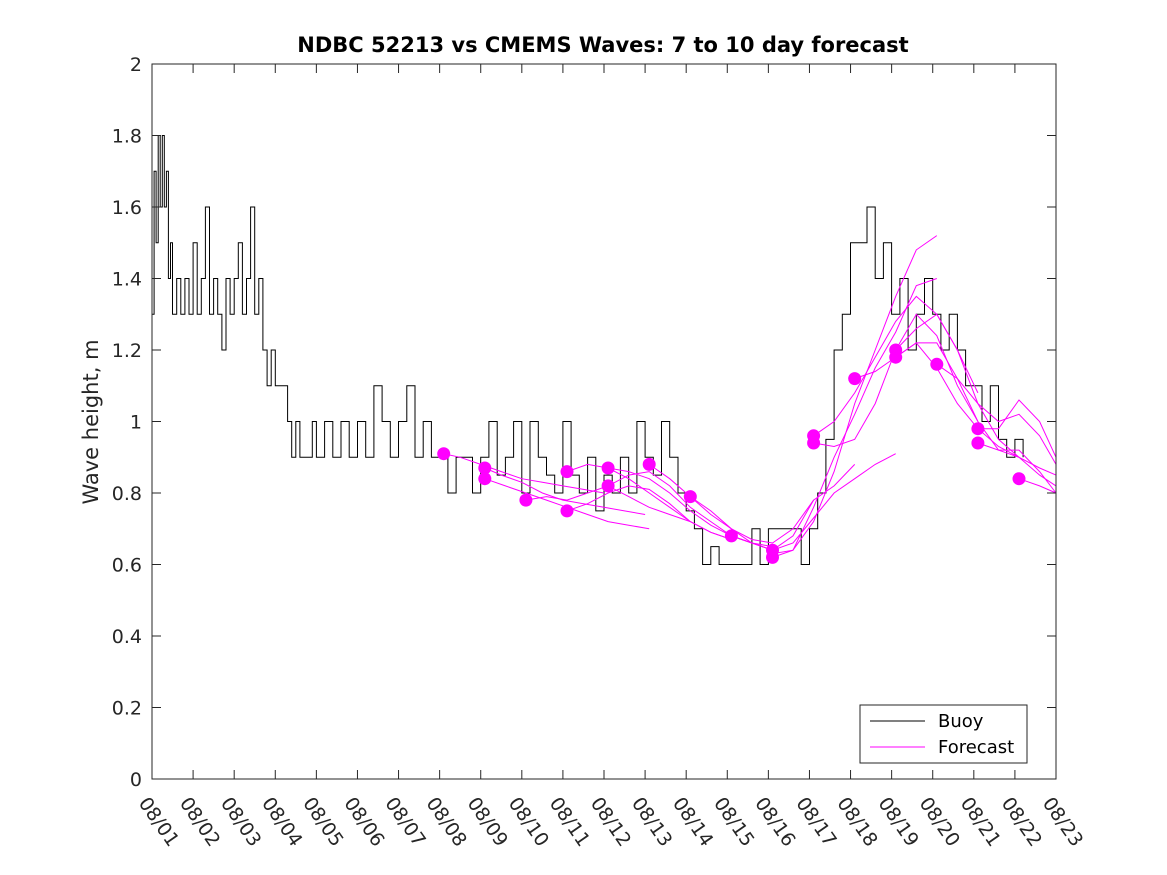 The height and width of the screenshot is (875, 1167). Describe the element at coordinates (136, 423) in the screenshot. I see `y-tick-label: 1` at that location.